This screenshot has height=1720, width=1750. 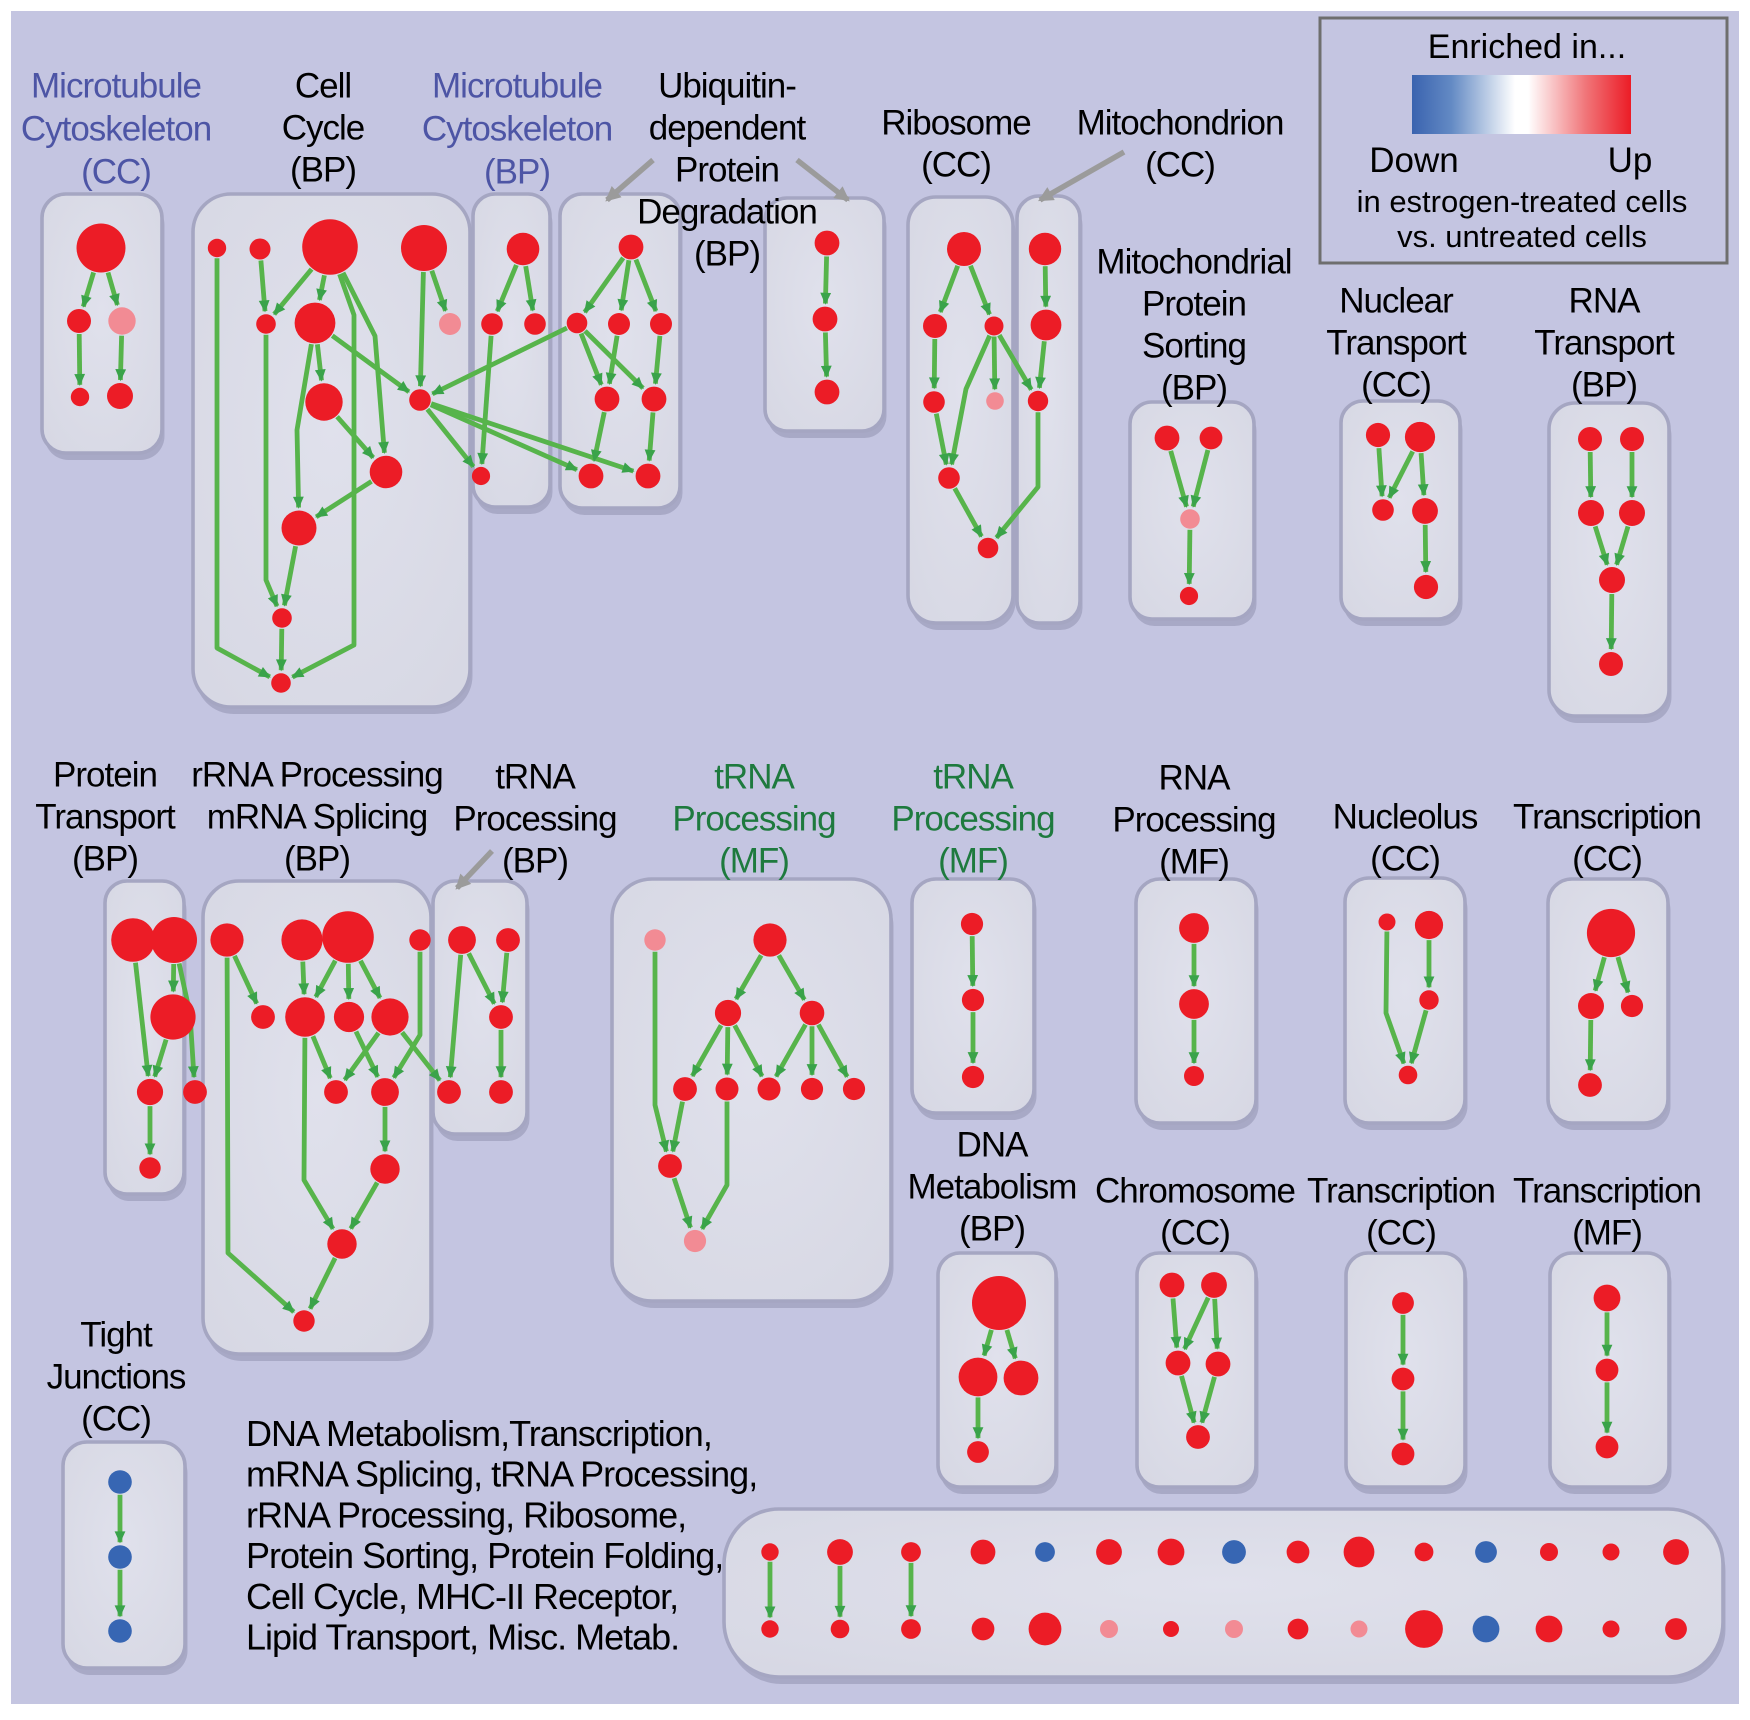 What do you see at coordinates (956, 123) in the screenshot?
I see `svg-text: Ribosome` at bounding box center [956, 123].